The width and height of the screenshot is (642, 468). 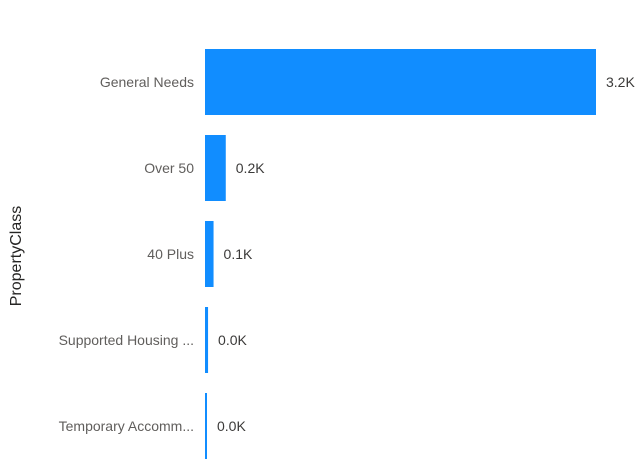 I want to click on data-label-0: 3.2K, so click(x=620, y=82).